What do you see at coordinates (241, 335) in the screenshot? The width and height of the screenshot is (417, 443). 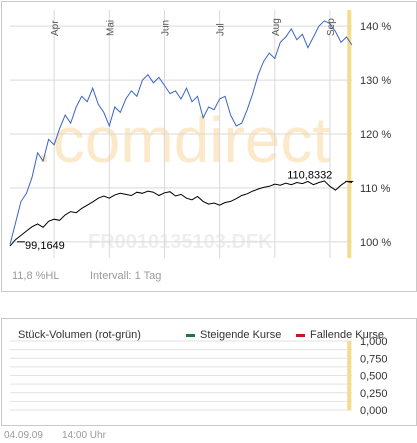 I see `legend-rising-label: Steigende Kurse` at bounding box center [241, 335].